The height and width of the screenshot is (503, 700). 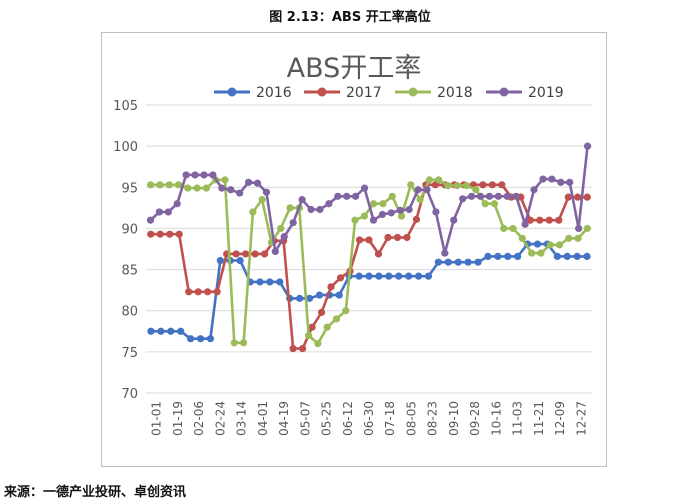 I want to click on x-tick-label: 01-01, so click(x=157, y=418).